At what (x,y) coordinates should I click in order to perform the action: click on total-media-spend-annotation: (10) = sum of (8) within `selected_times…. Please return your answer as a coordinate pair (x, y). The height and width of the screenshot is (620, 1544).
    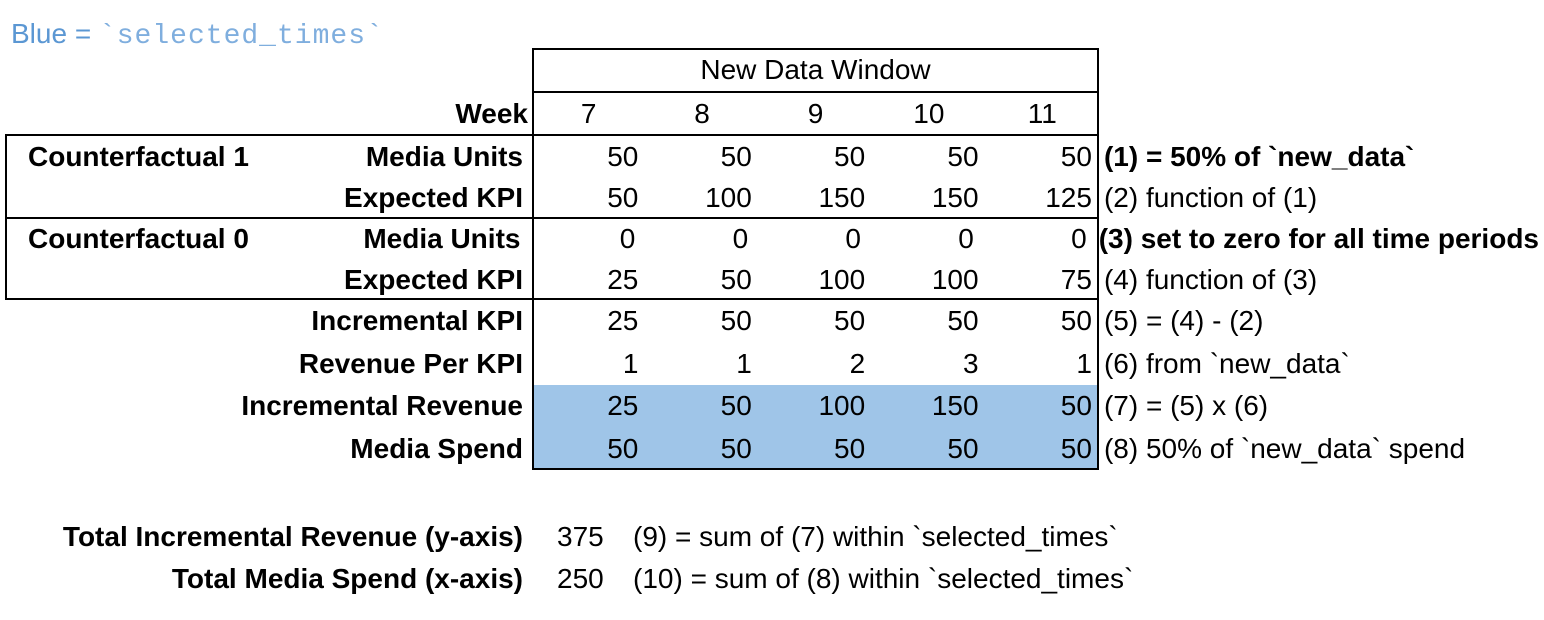
    Looking at the image, I should click on (883, 578).